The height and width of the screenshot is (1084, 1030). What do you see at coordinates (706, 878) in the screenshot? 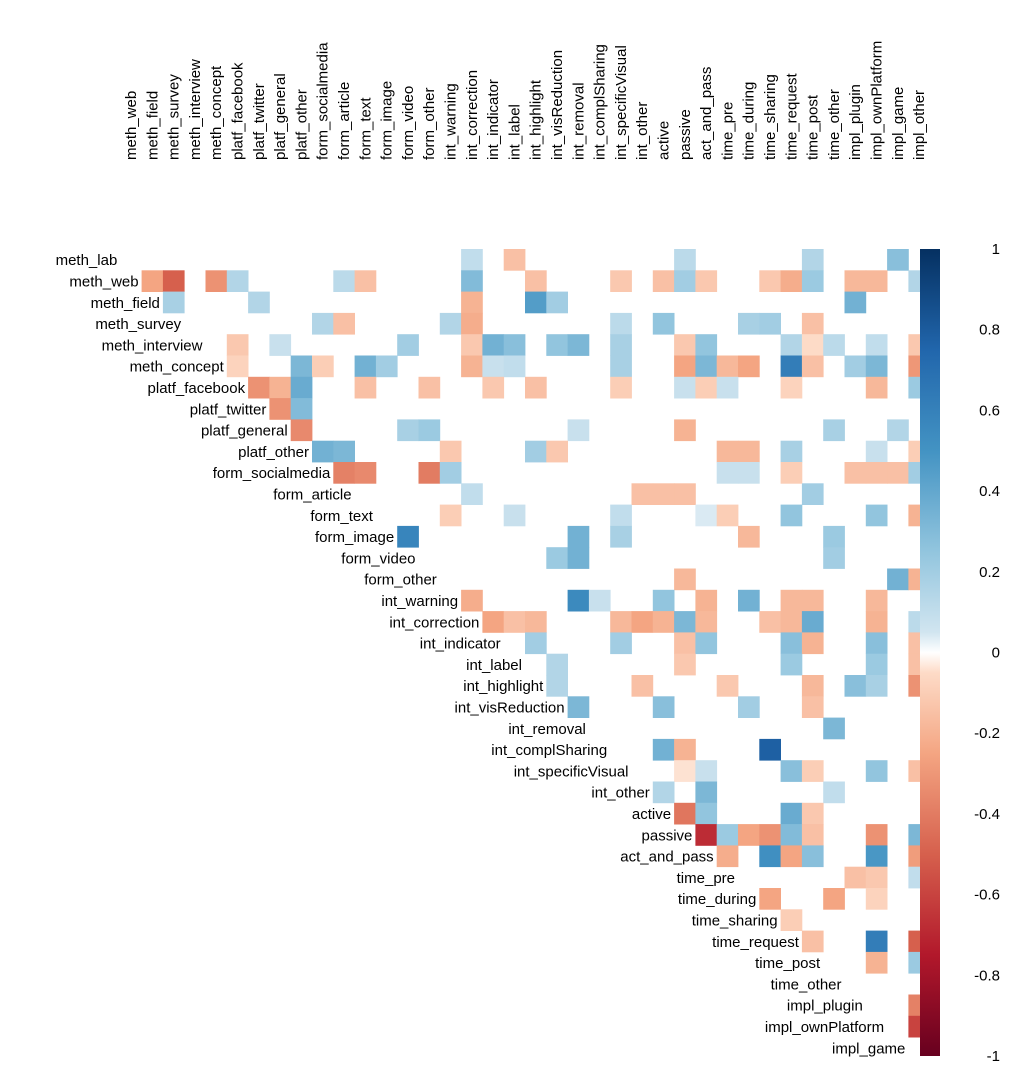
I see `row-label: time_pre` at bounding box center [706, 878].